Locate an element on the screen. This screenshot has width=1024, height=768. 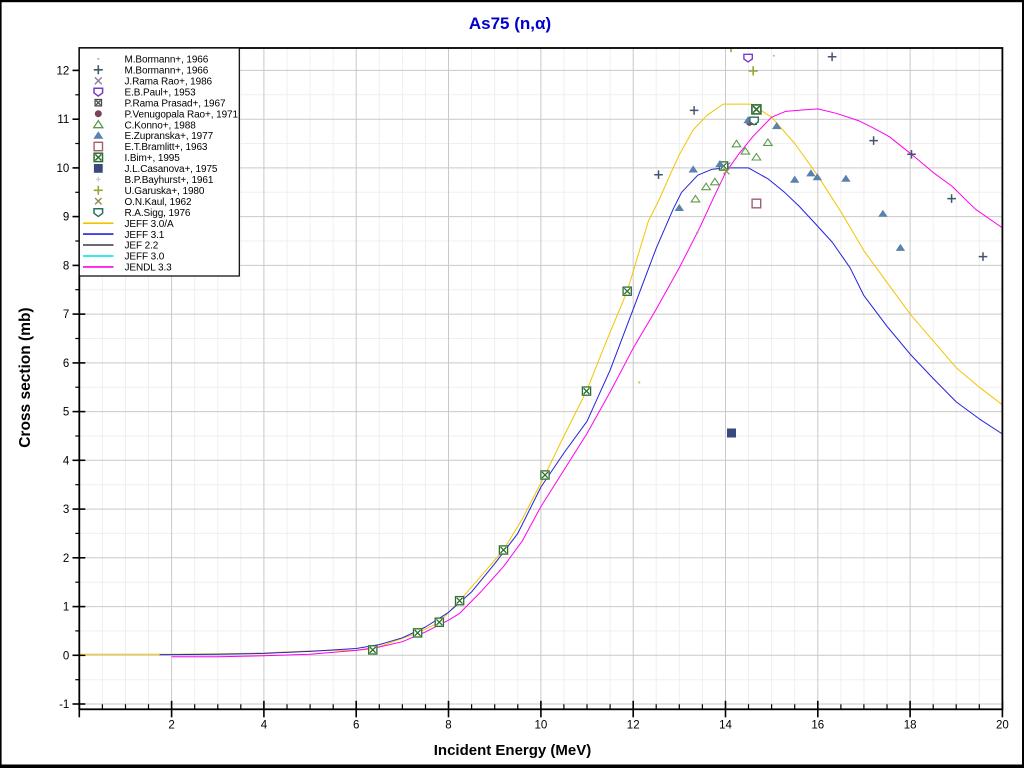
svg-text: JEF 2.2 is located at coordinates (142, 246).